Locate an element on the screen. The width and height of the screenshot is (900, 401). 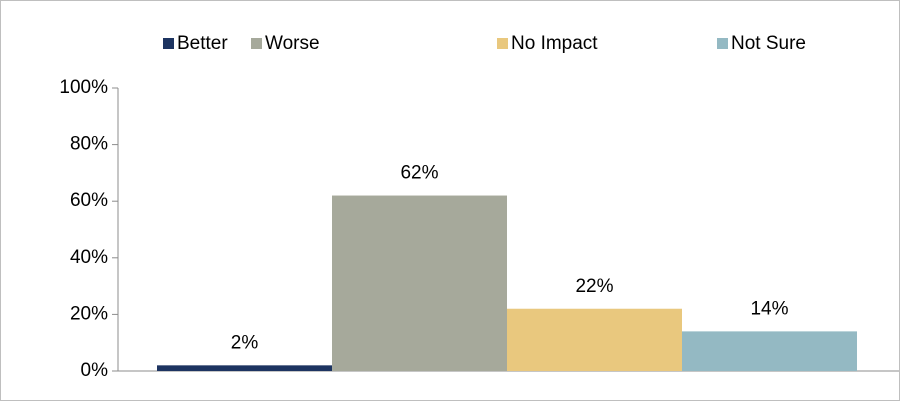
legend-label: Not Sure is located at coordinates (768, 43).